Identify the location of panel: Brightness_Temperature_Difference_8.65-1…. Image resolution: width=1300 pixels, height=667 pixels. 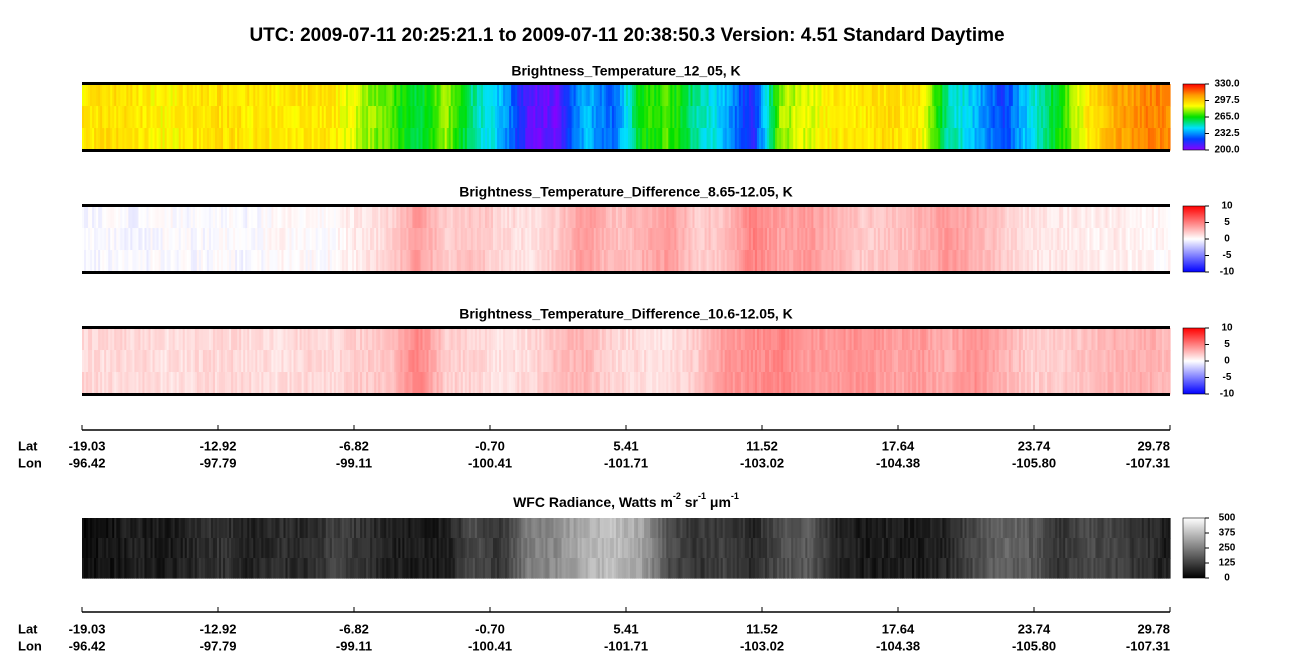
(658, 231).